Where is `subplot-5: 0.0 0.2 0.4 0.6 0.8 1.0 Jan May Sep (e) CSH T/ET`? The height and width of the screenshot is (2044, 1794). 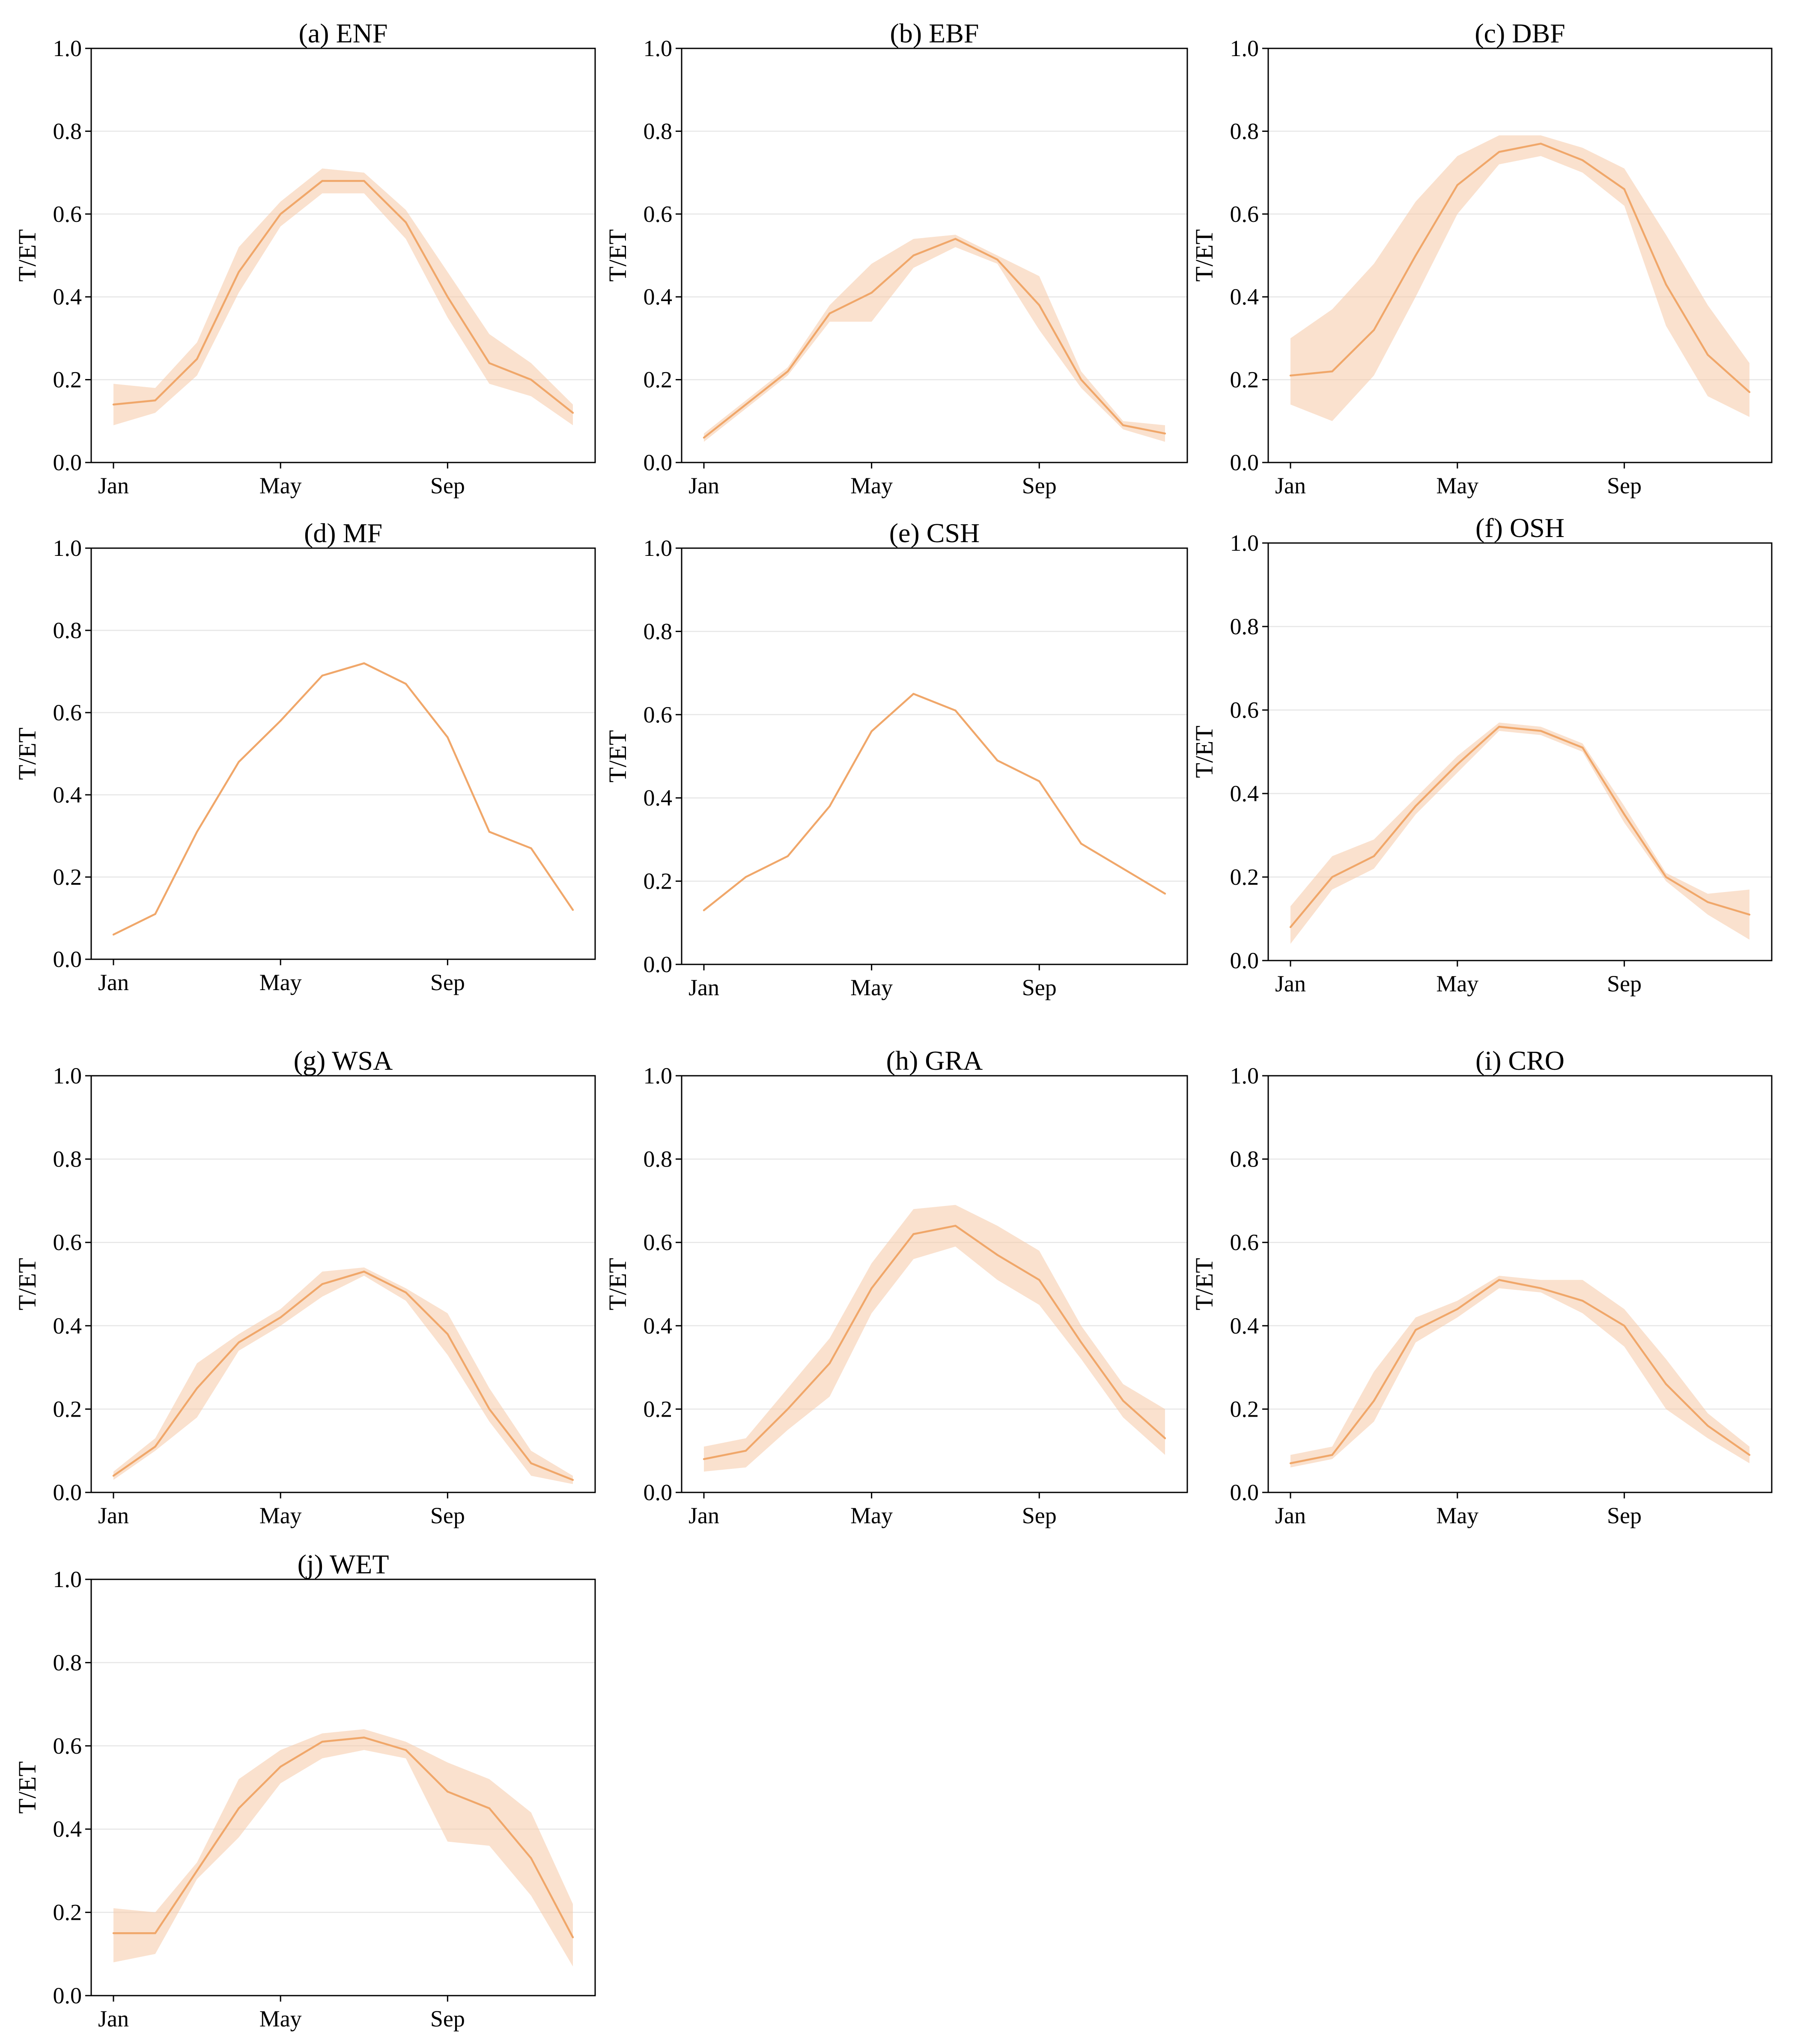
subplot-5: 0.0 0.2 0.4 0.6 0.8 1.0 Jan May Sep (e) CSH T/ET is located at coordinates (896, 759).